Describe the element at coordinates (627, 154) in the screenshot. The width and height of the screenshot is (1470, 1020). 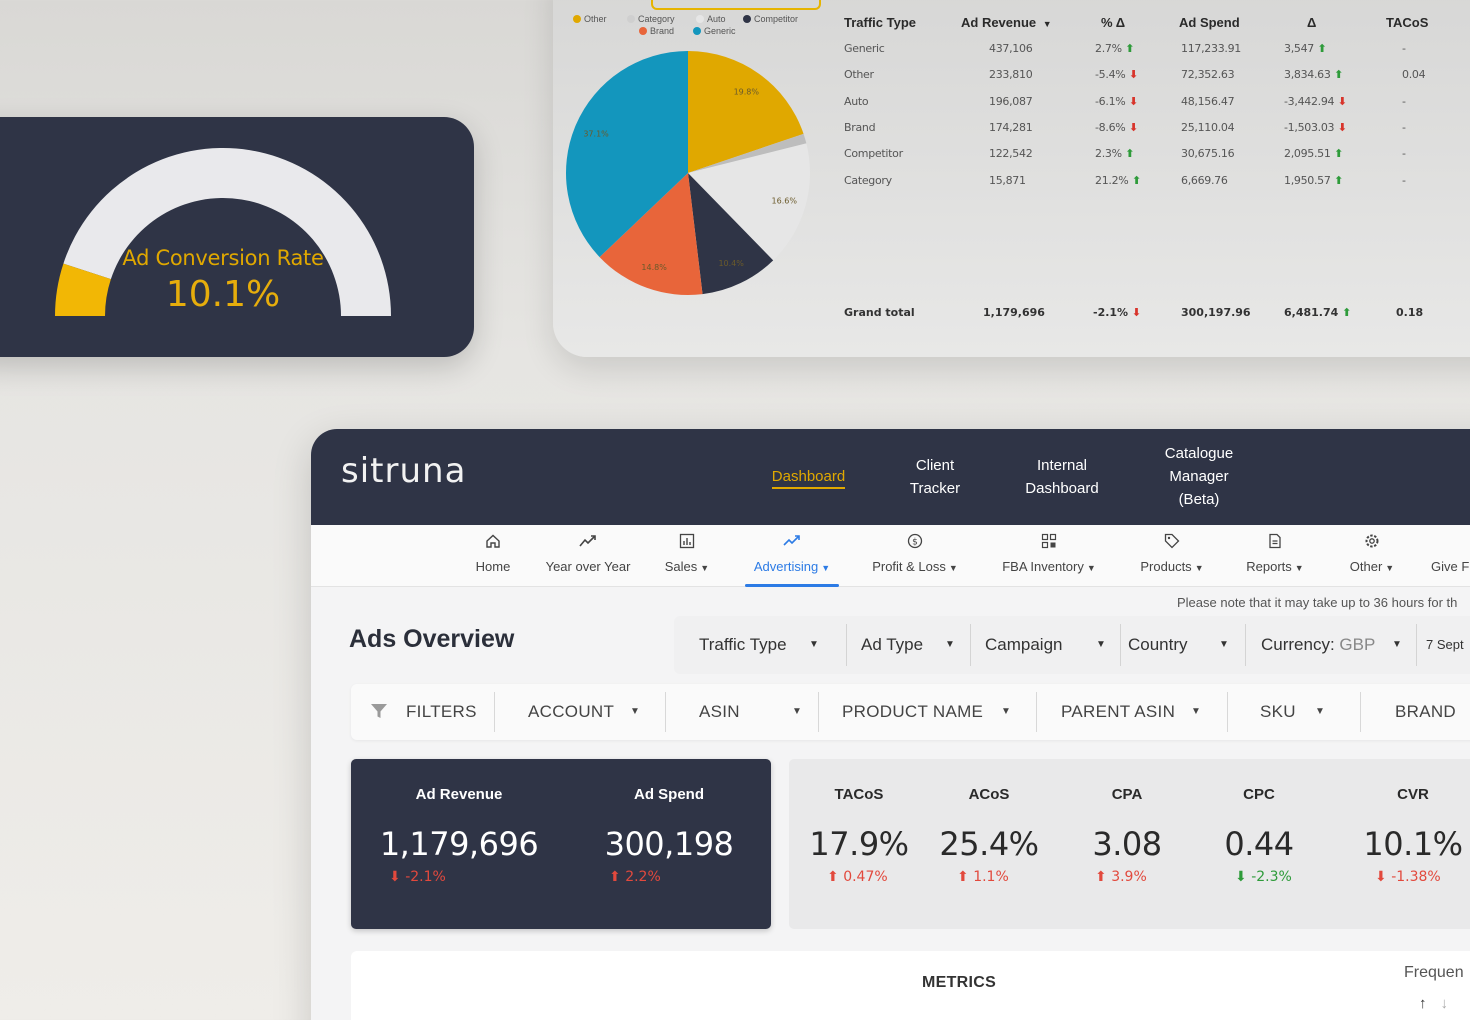
I see `pie-slice-generic` at that location.